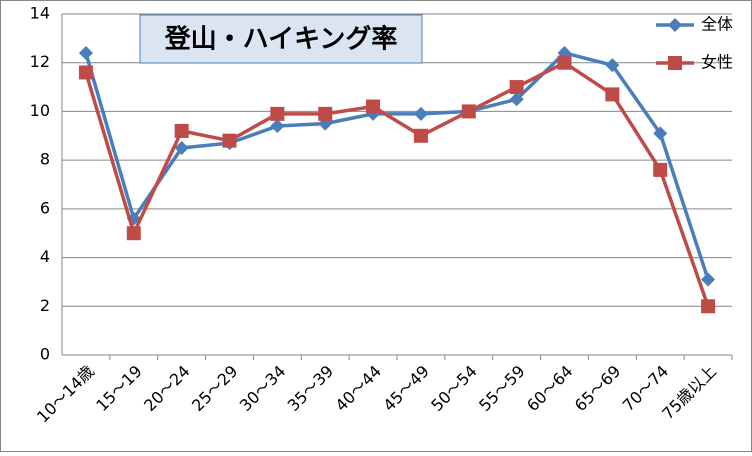  I want to click on title-box, so click(281, 39).